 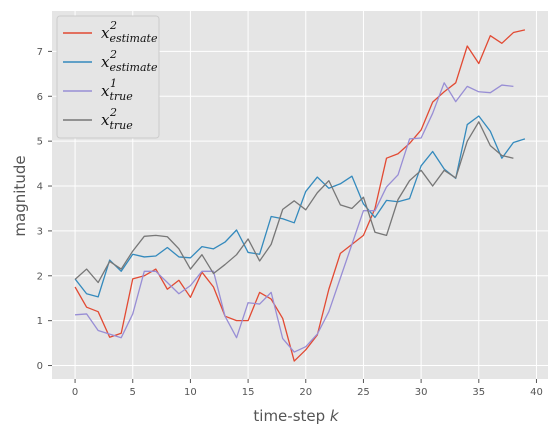 I want to click on y-tick-label: 0, so click(x=40, y=366).